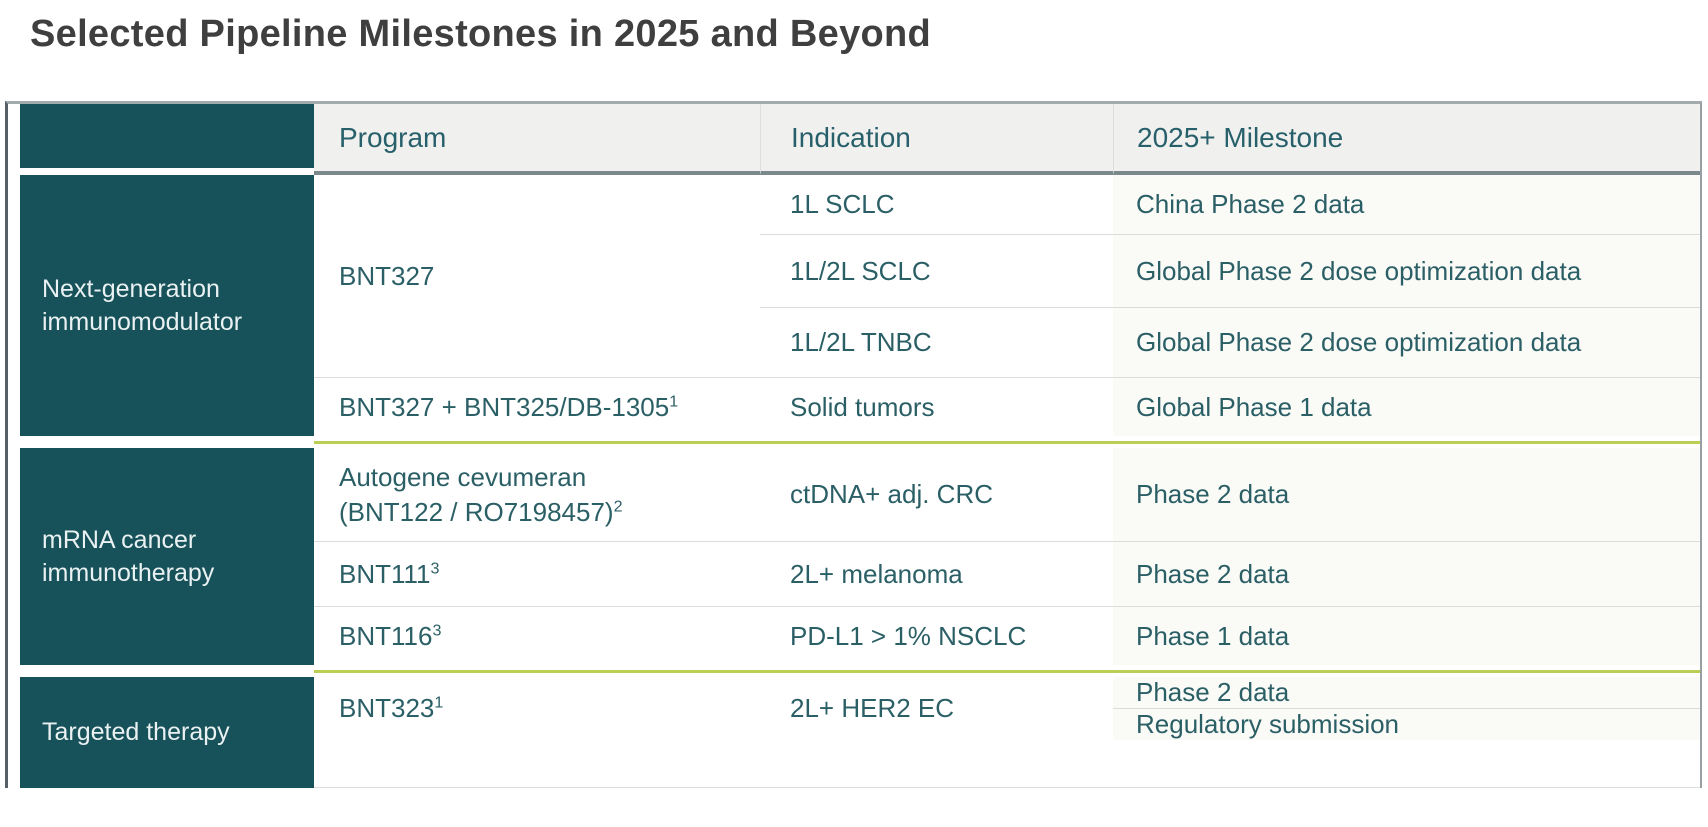  What do you see at coordinates (862, 407) in the screenshot?
I see `indication-label: Solid tumors` at bounding box center [862, 407].